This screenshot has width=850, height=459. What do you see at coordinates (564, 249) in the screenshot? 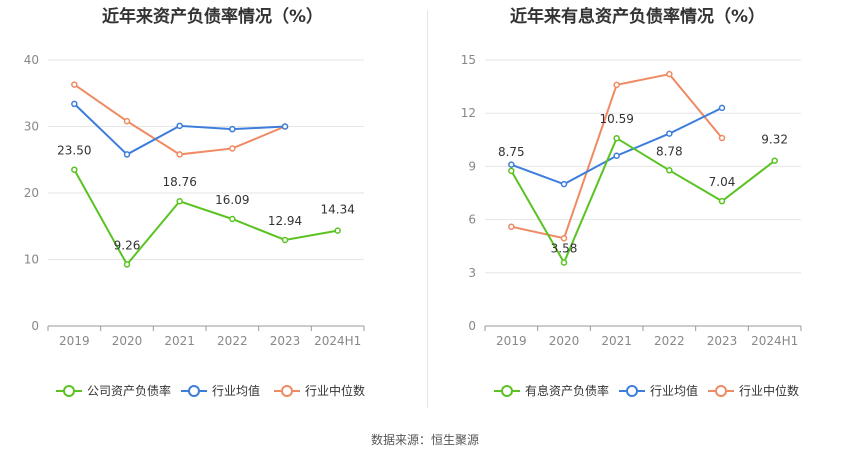
I see `data-label: 3.58` at bounding box center [564, 249].